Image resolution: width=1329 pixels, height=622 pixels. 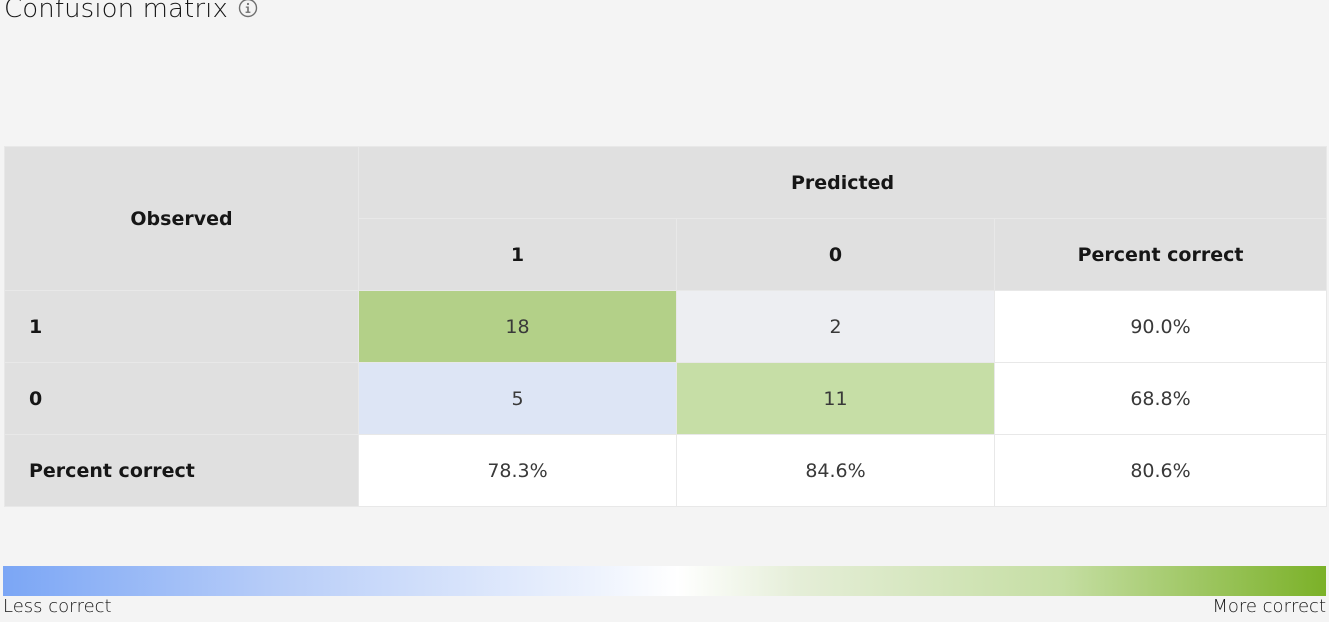 I want to click on cell-percent-overall: 80.6%, so click(x=1160, y=470).